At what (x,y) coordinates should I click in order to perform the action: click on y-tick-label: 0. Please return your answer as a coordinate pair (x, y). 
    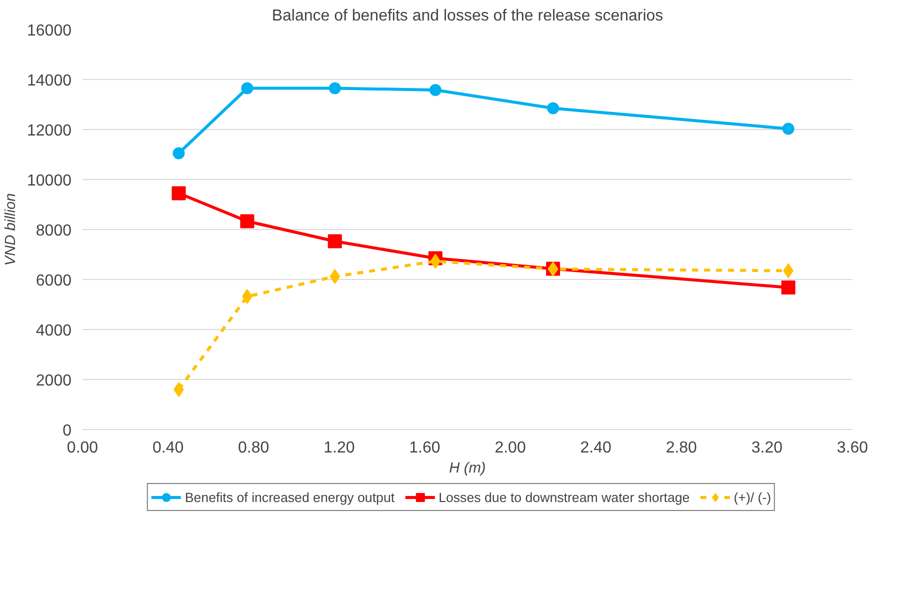
    Looking at the image, I should click on (67, 431).